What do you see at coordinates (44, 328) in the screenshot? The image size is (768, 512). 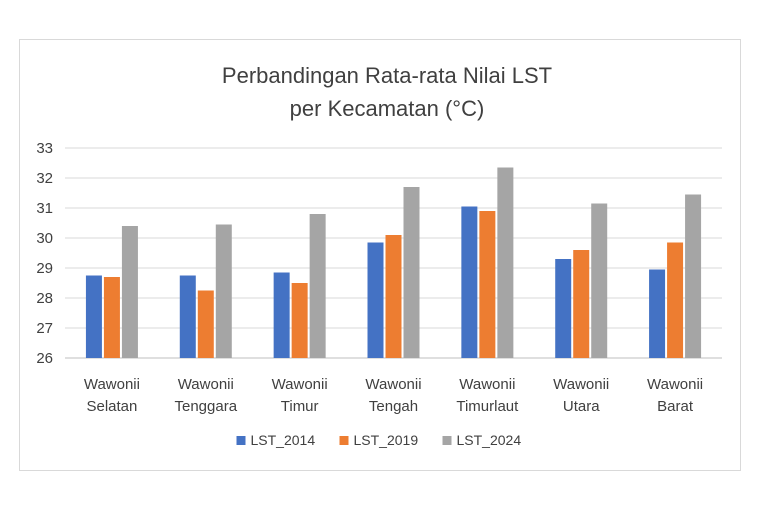 I see `y-tick-label: 27` at bounding box center [44, 328].